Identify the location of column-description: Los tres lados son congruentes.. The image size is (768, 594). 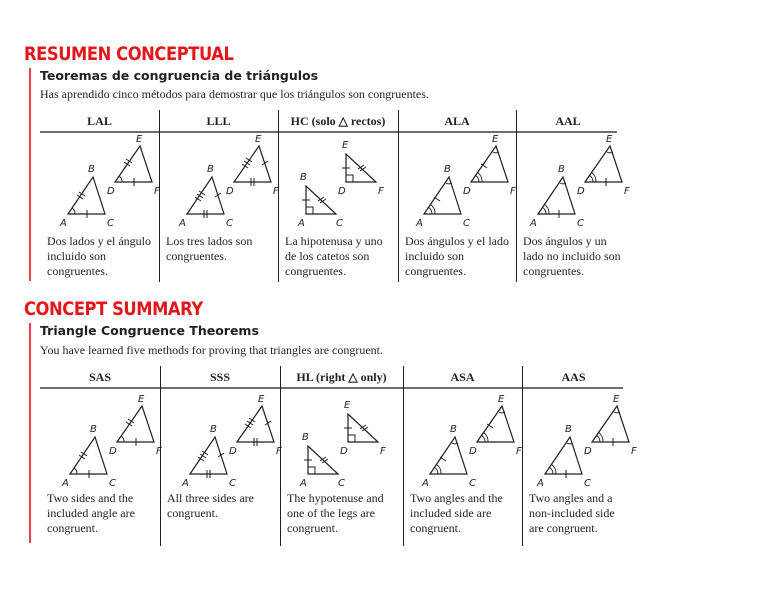
(209, 248).